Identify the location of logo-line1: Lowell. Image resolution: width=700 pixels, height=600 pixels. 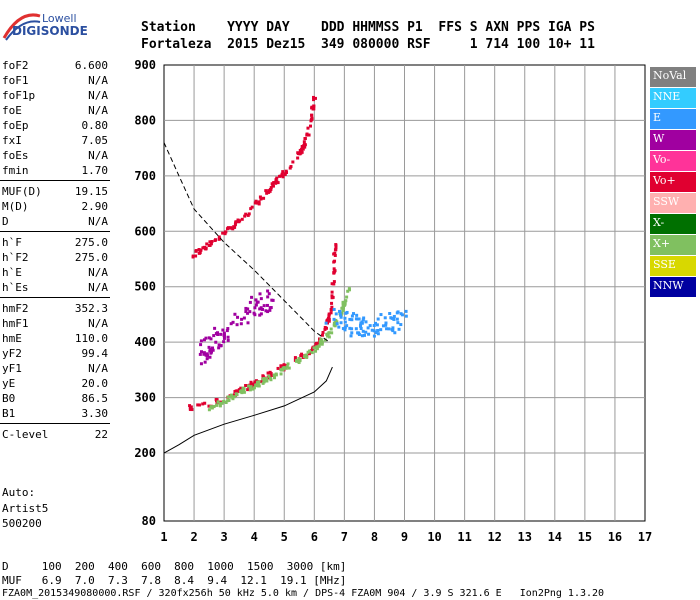
(59, 18).